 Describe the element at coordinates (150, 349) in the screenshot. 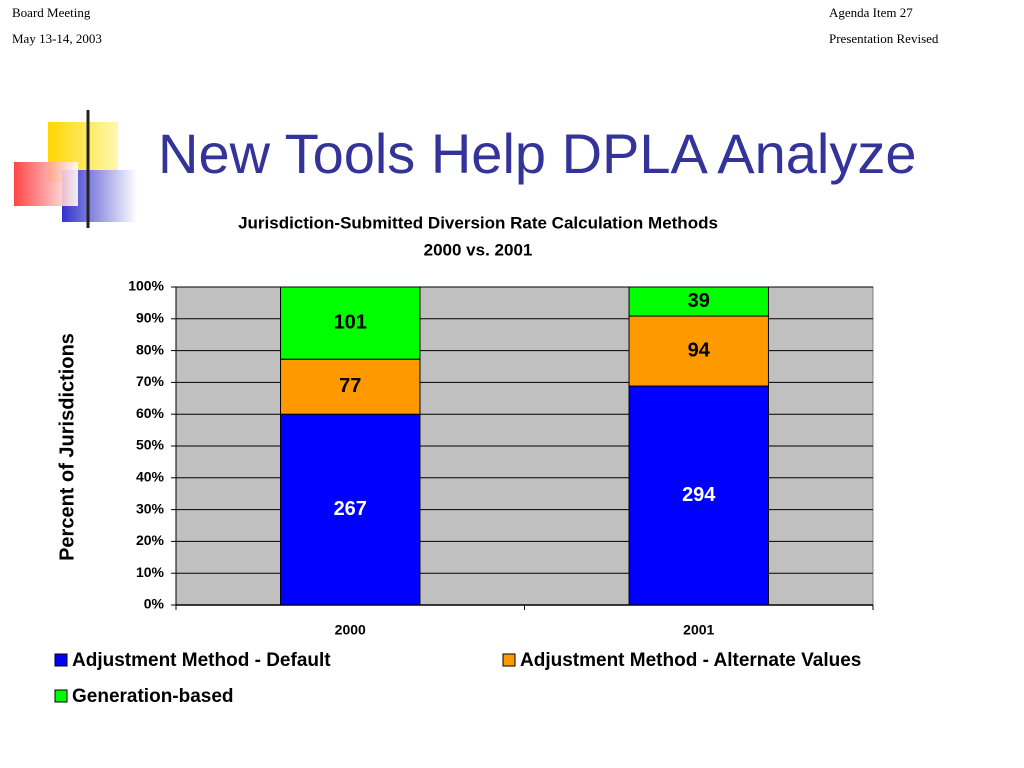

I see `y-tick-label: 80%` at that location.